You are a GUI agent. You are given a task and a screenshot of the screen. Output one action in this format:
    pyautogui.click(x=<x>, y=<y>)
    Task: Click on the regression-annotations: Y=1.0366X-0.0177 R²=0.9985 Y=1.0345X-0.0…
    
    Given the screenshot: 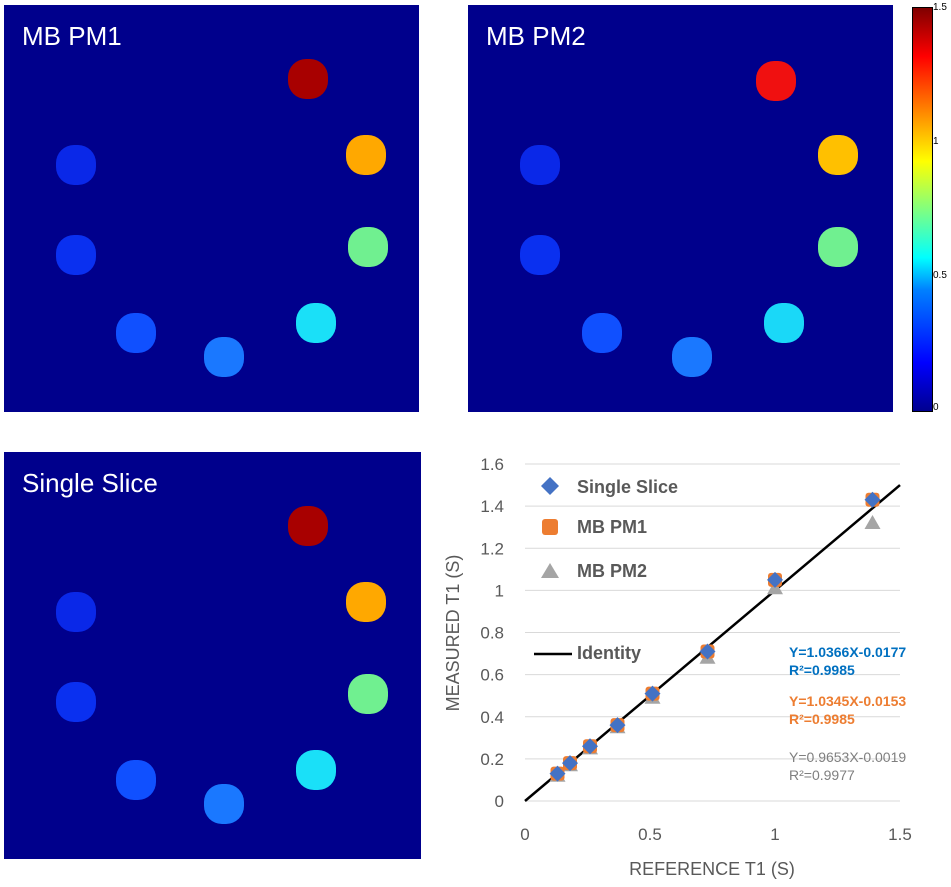 What is the action you would take?
    pyautogui.click(x=847, y=713)
    